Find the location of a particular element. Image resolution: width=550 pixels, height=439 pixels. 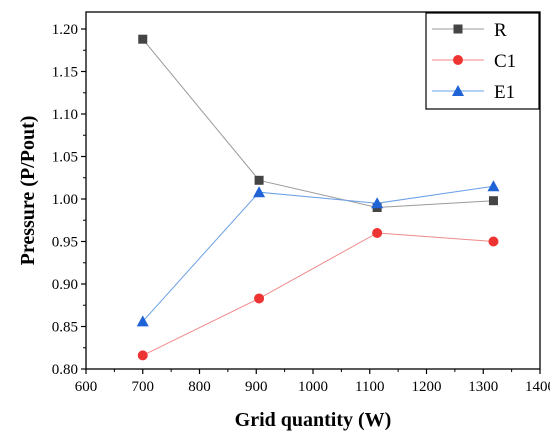

legend-item-r: R is located at coordinates (469, 30).